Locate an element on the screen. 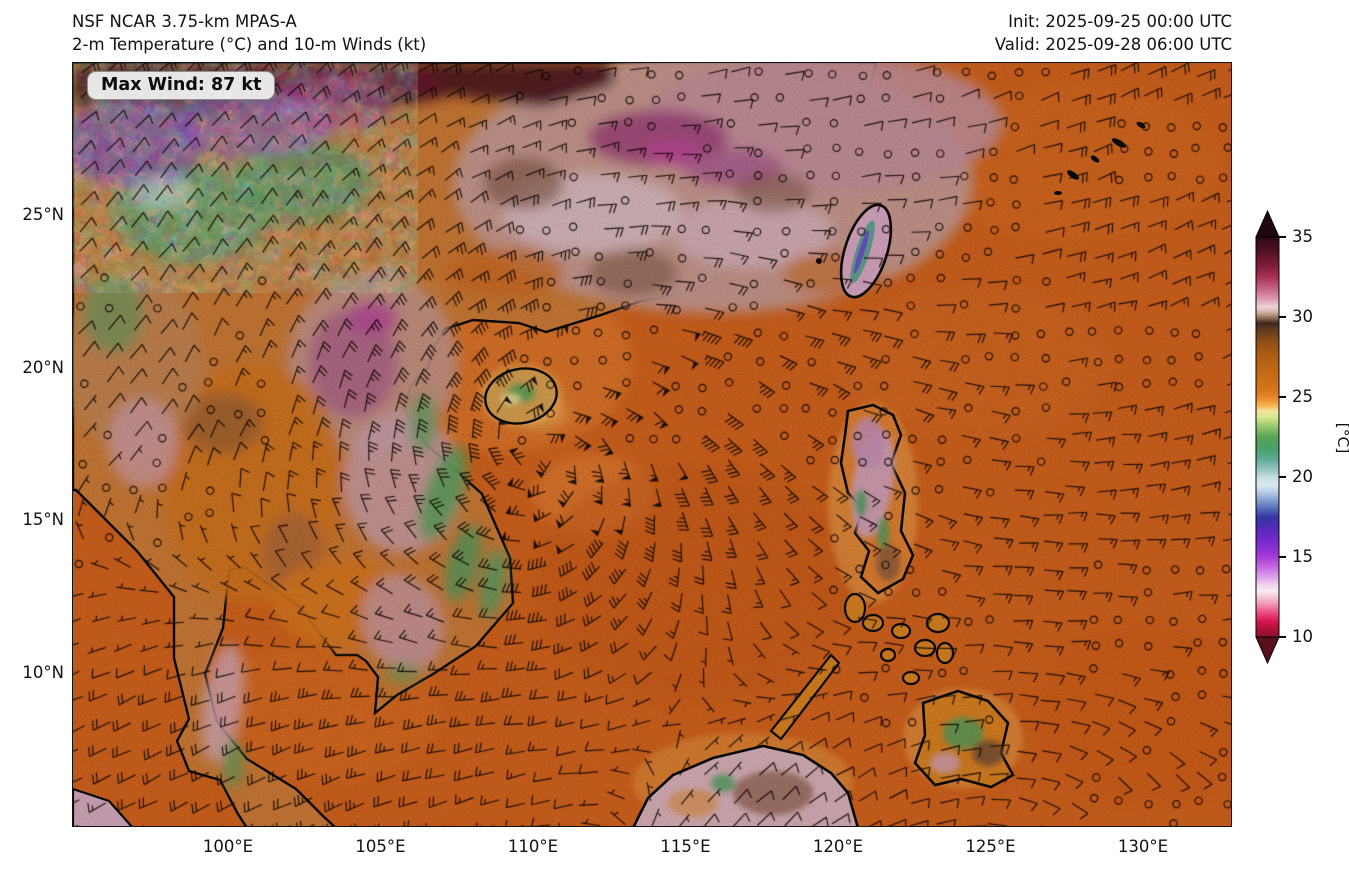  colorbar: 35 30 25 20 15 10 is located at coordinates (1300, 441).